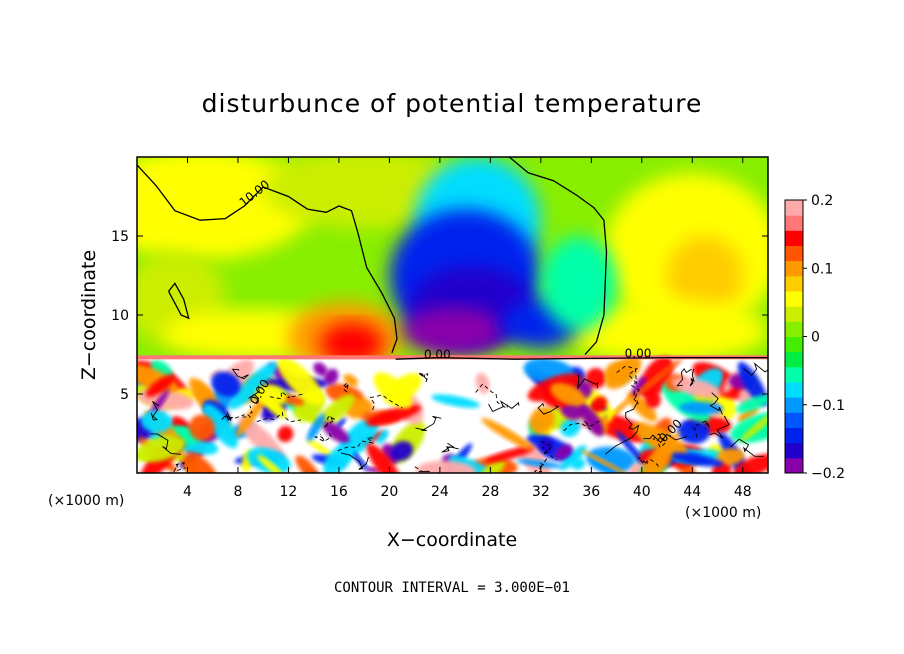 Image resolution: width=904 pixels, height=654 pixels. What do you see at coordinates (187, 492) in the screenshot?
I see `x-tick-label: 4` at bounding box center [187, 492].